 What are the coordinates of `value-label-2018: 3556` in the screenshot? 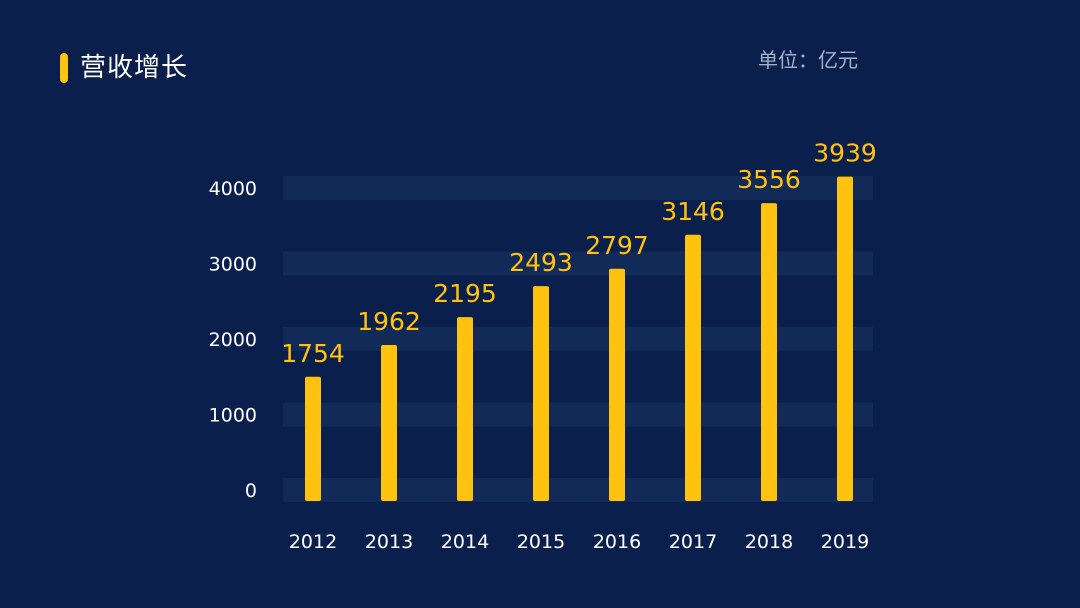 It's located at (769, 179).